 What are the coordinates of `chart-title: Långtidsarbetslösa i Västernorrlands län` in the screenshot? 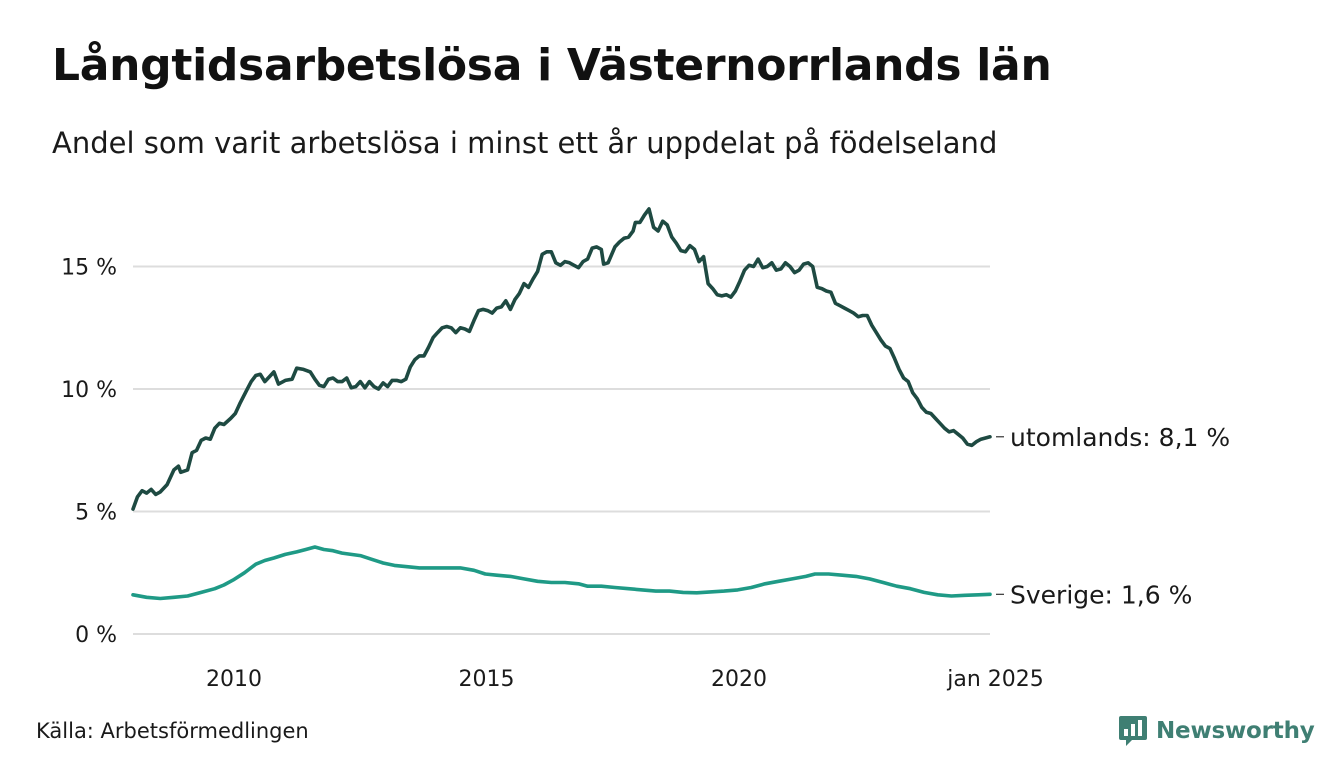 It's located at (552, 65).